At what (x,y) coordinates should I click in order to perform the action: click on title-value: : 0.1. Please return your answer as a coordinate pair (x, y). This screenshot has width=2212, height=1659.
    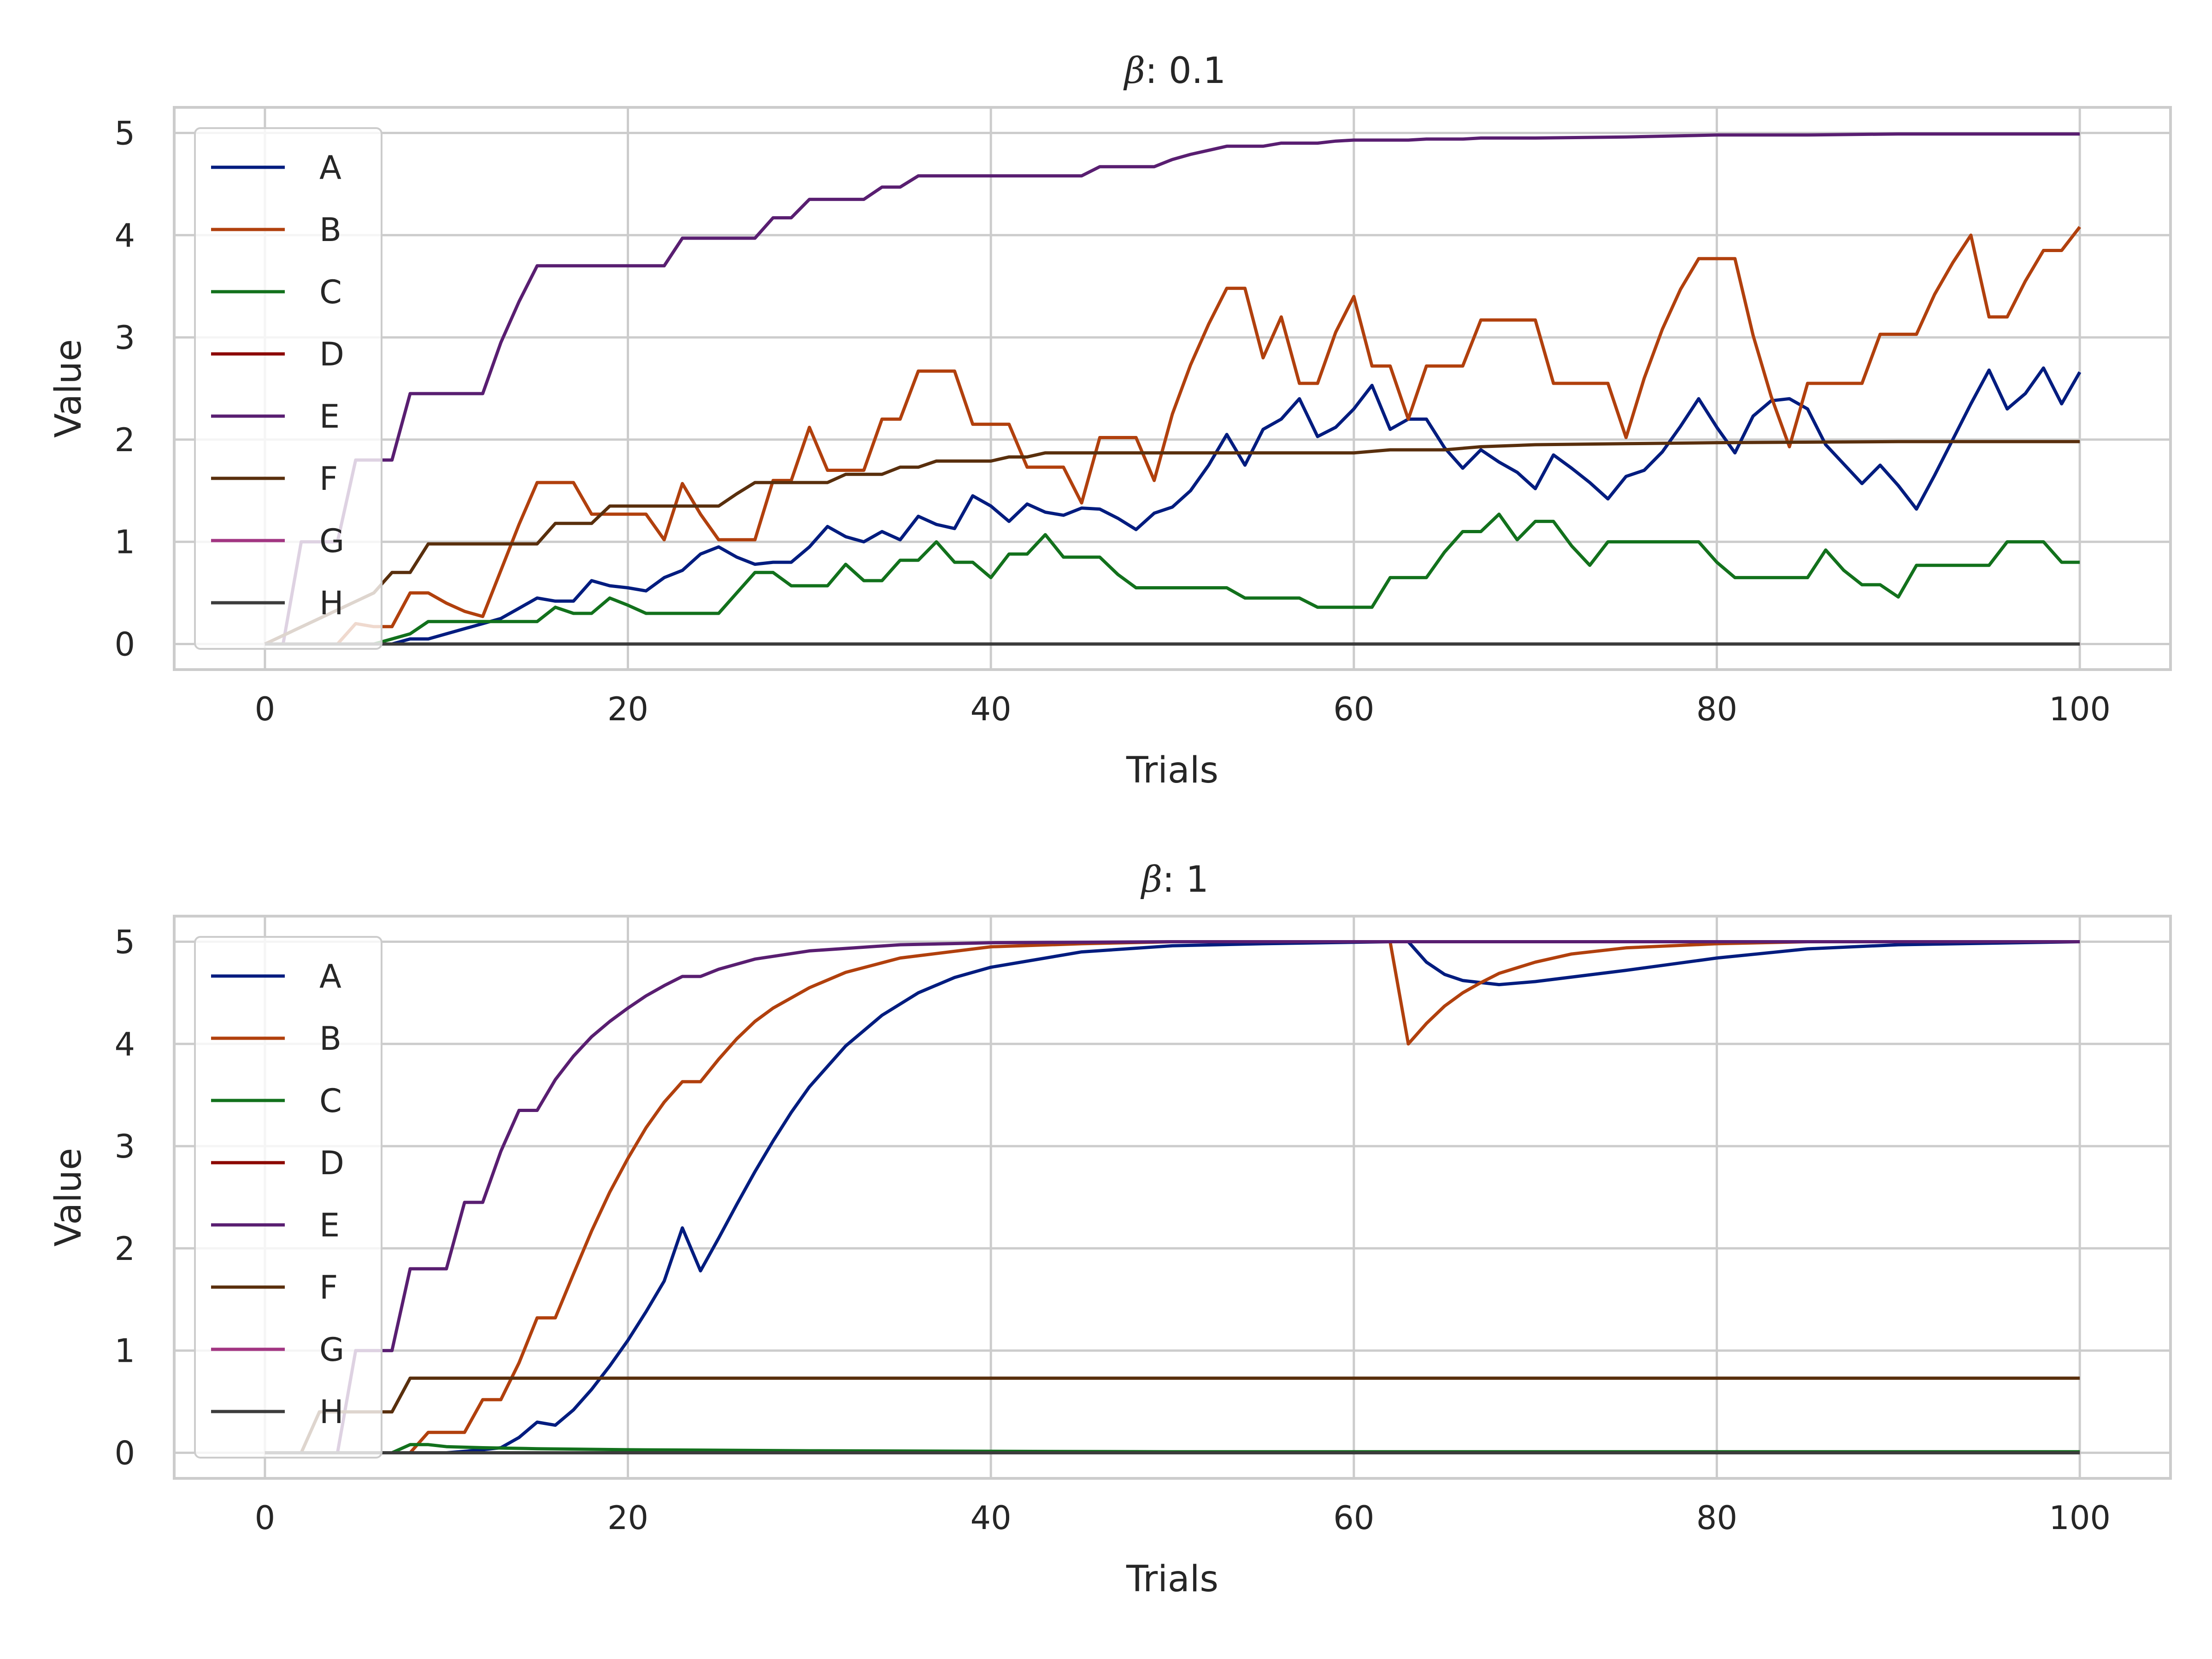
    Looking at the image, I should click on (1185, 71).